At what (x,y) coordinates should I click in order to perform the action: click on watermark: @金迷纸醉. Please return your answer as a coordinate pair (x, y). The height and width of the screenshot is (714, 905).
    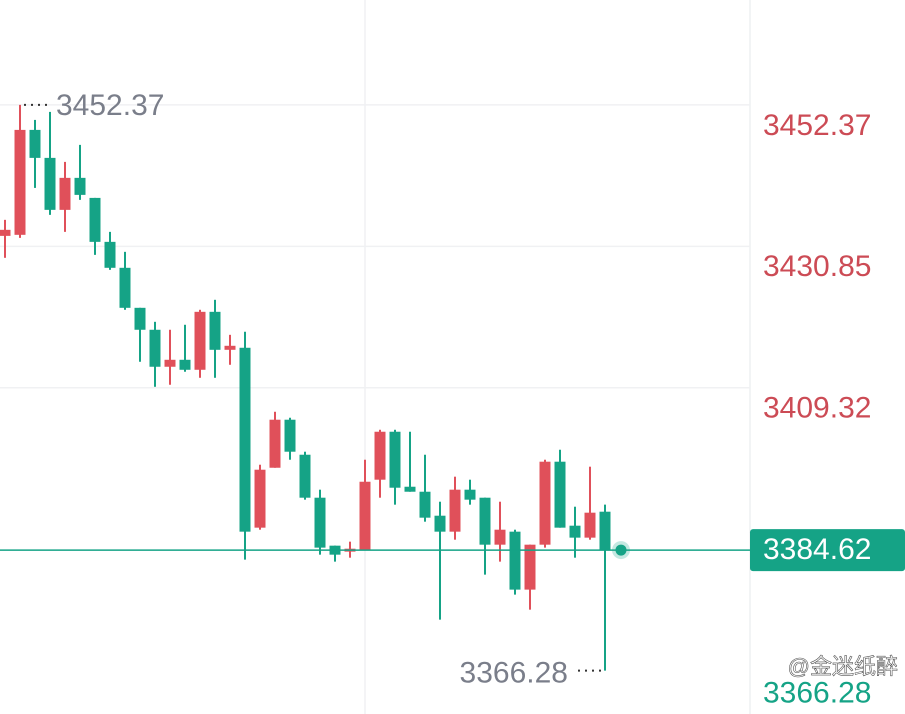
    Looking at the image, I should click on (843, 666).